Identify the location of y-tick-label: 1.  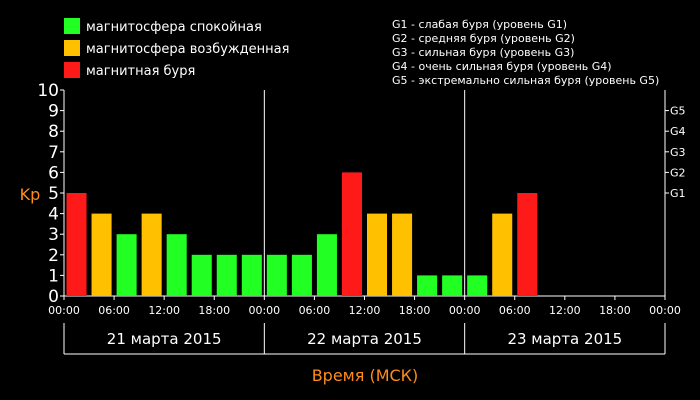
(53, 276).